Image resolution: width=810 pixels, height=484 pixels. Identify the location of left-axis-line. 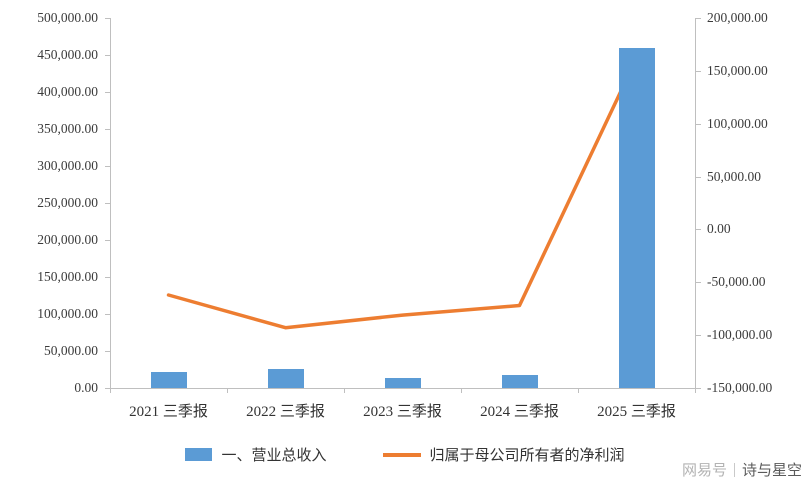
(110, 203).